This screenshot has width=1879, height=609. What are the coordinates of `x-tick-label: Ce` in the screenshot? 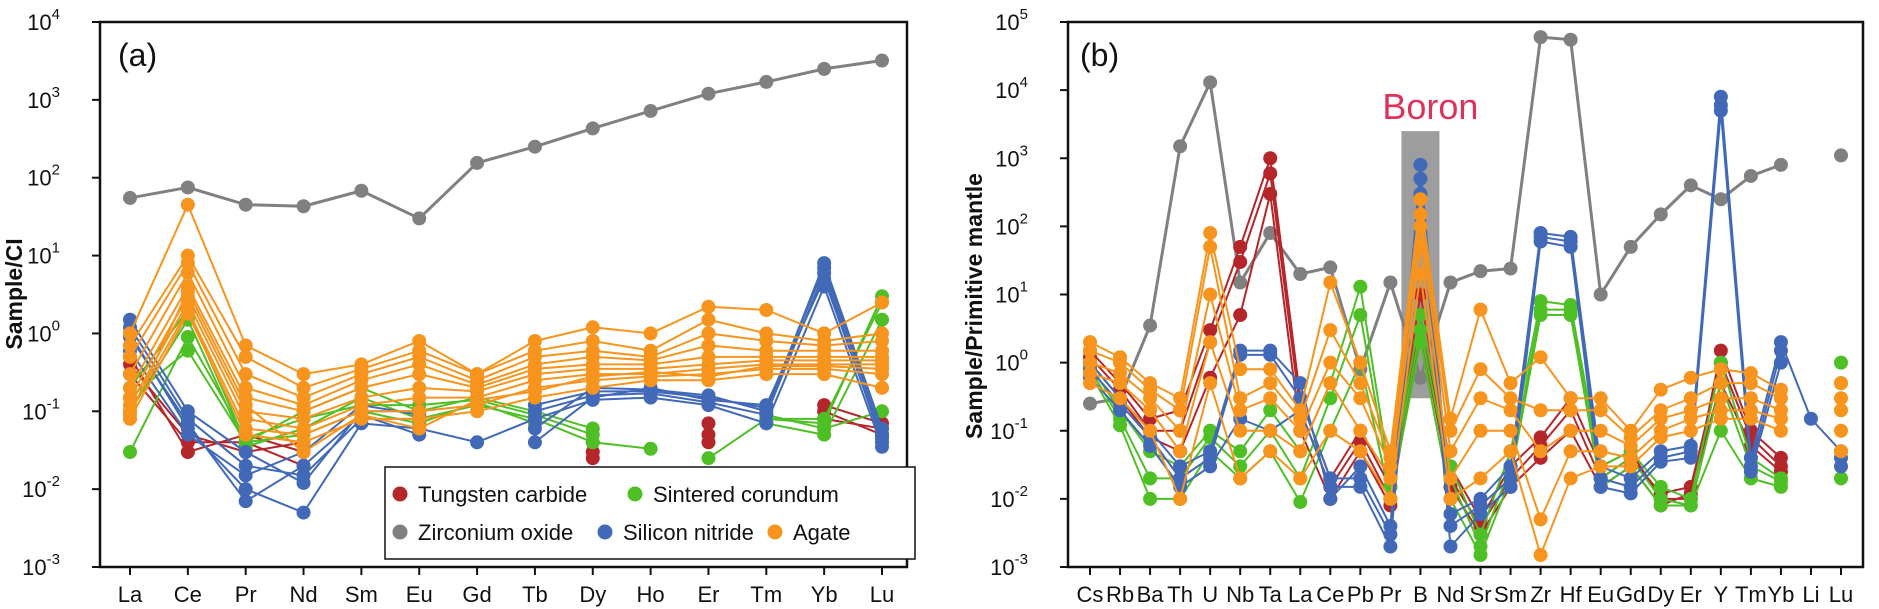 It's located at (1330, 594).